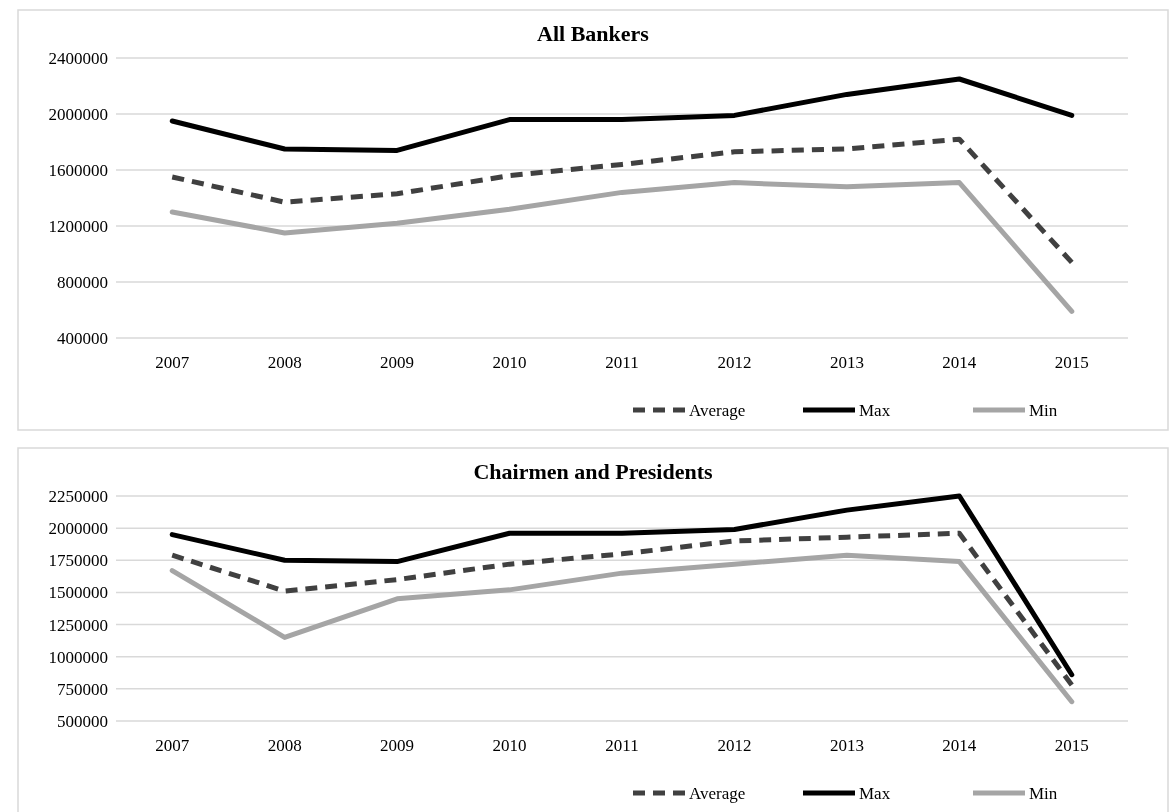 The height and width of the screenshot is (812, 1170). What do you see at coordinates (78, 170) in the screenshot?
I see `y-tick-label: 1600000` at bounding box center [78, 170].